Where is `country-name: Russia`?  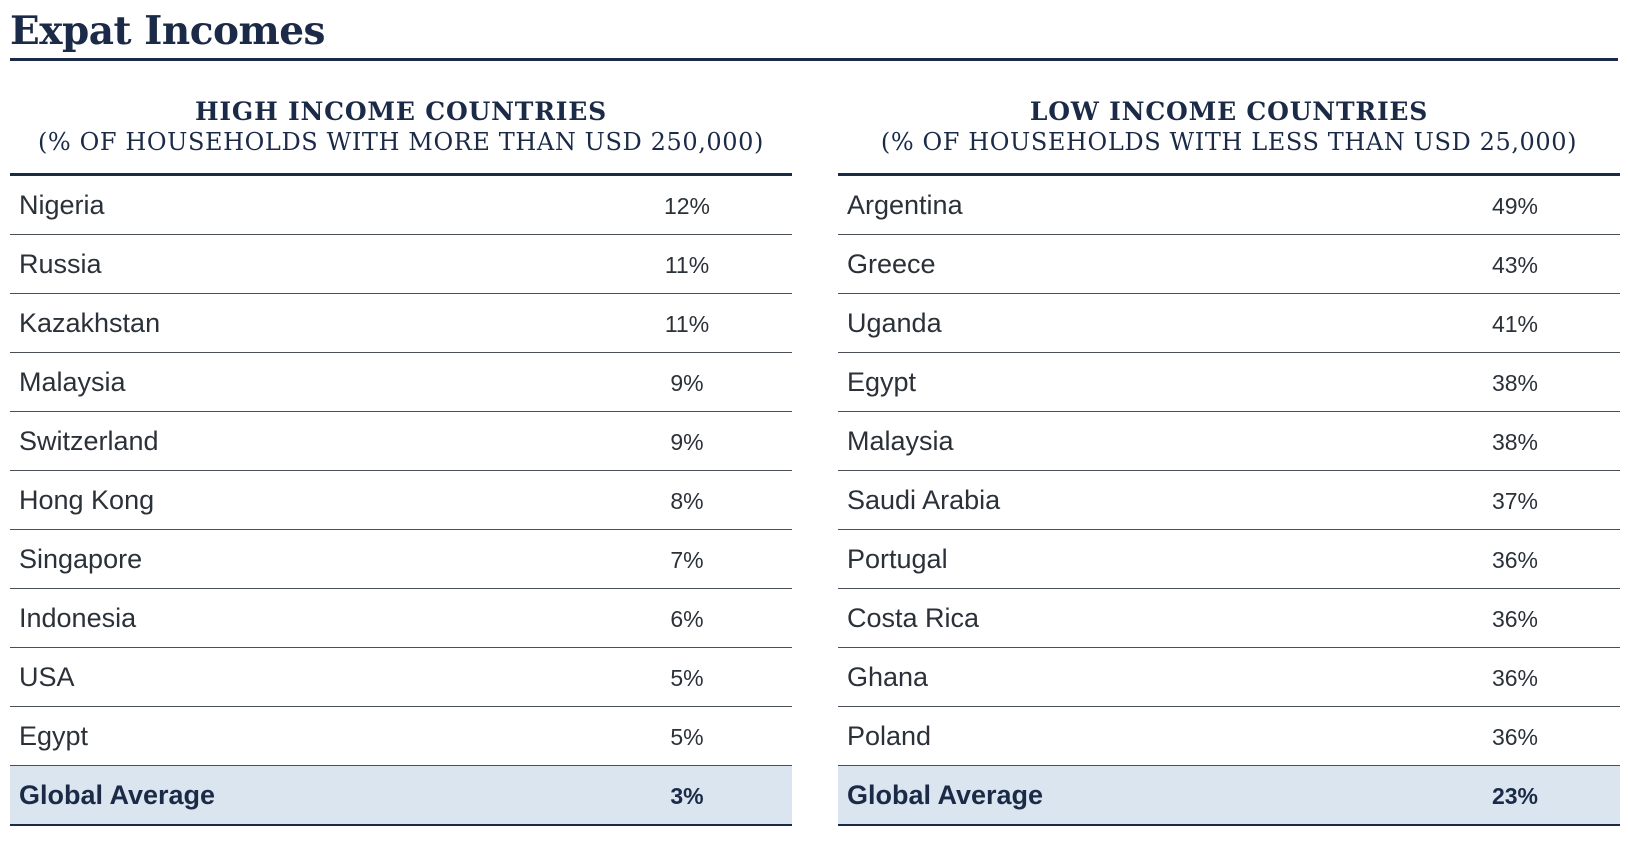 country-name: Russia is located at coordinates (60, 264).